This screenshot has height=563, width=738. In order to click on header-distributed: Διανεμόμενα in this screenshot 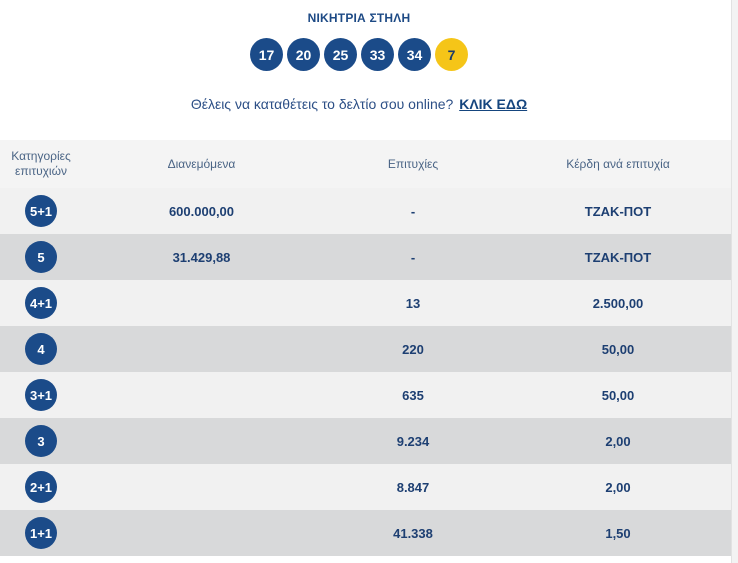, I will do `click(201, 164)`.